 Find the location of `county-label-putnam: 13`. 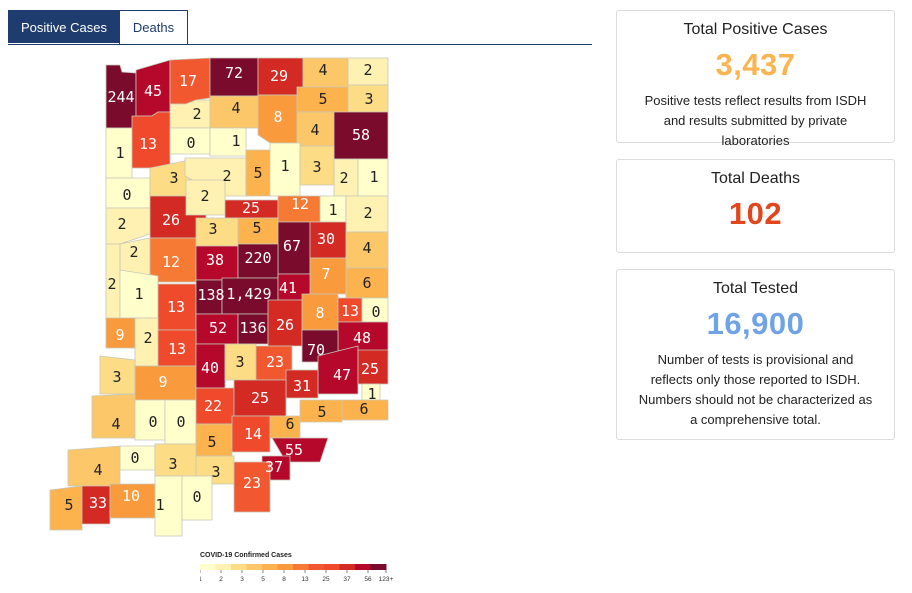

county-label-putnam: 13 is located at coordinates (176, 307).